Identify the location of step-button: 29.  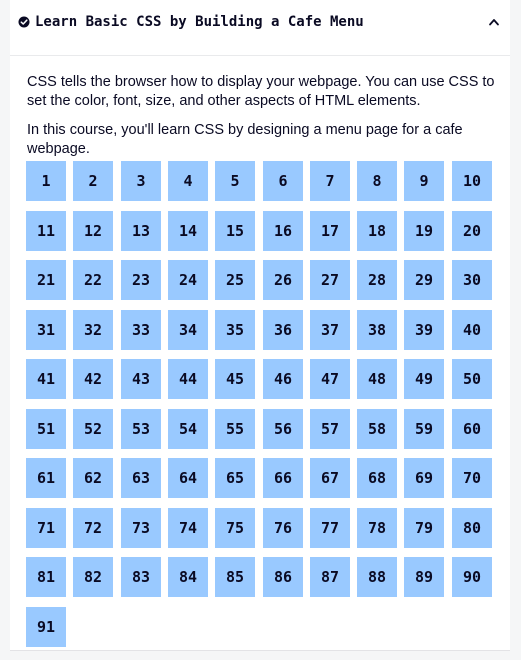
(424, 280).